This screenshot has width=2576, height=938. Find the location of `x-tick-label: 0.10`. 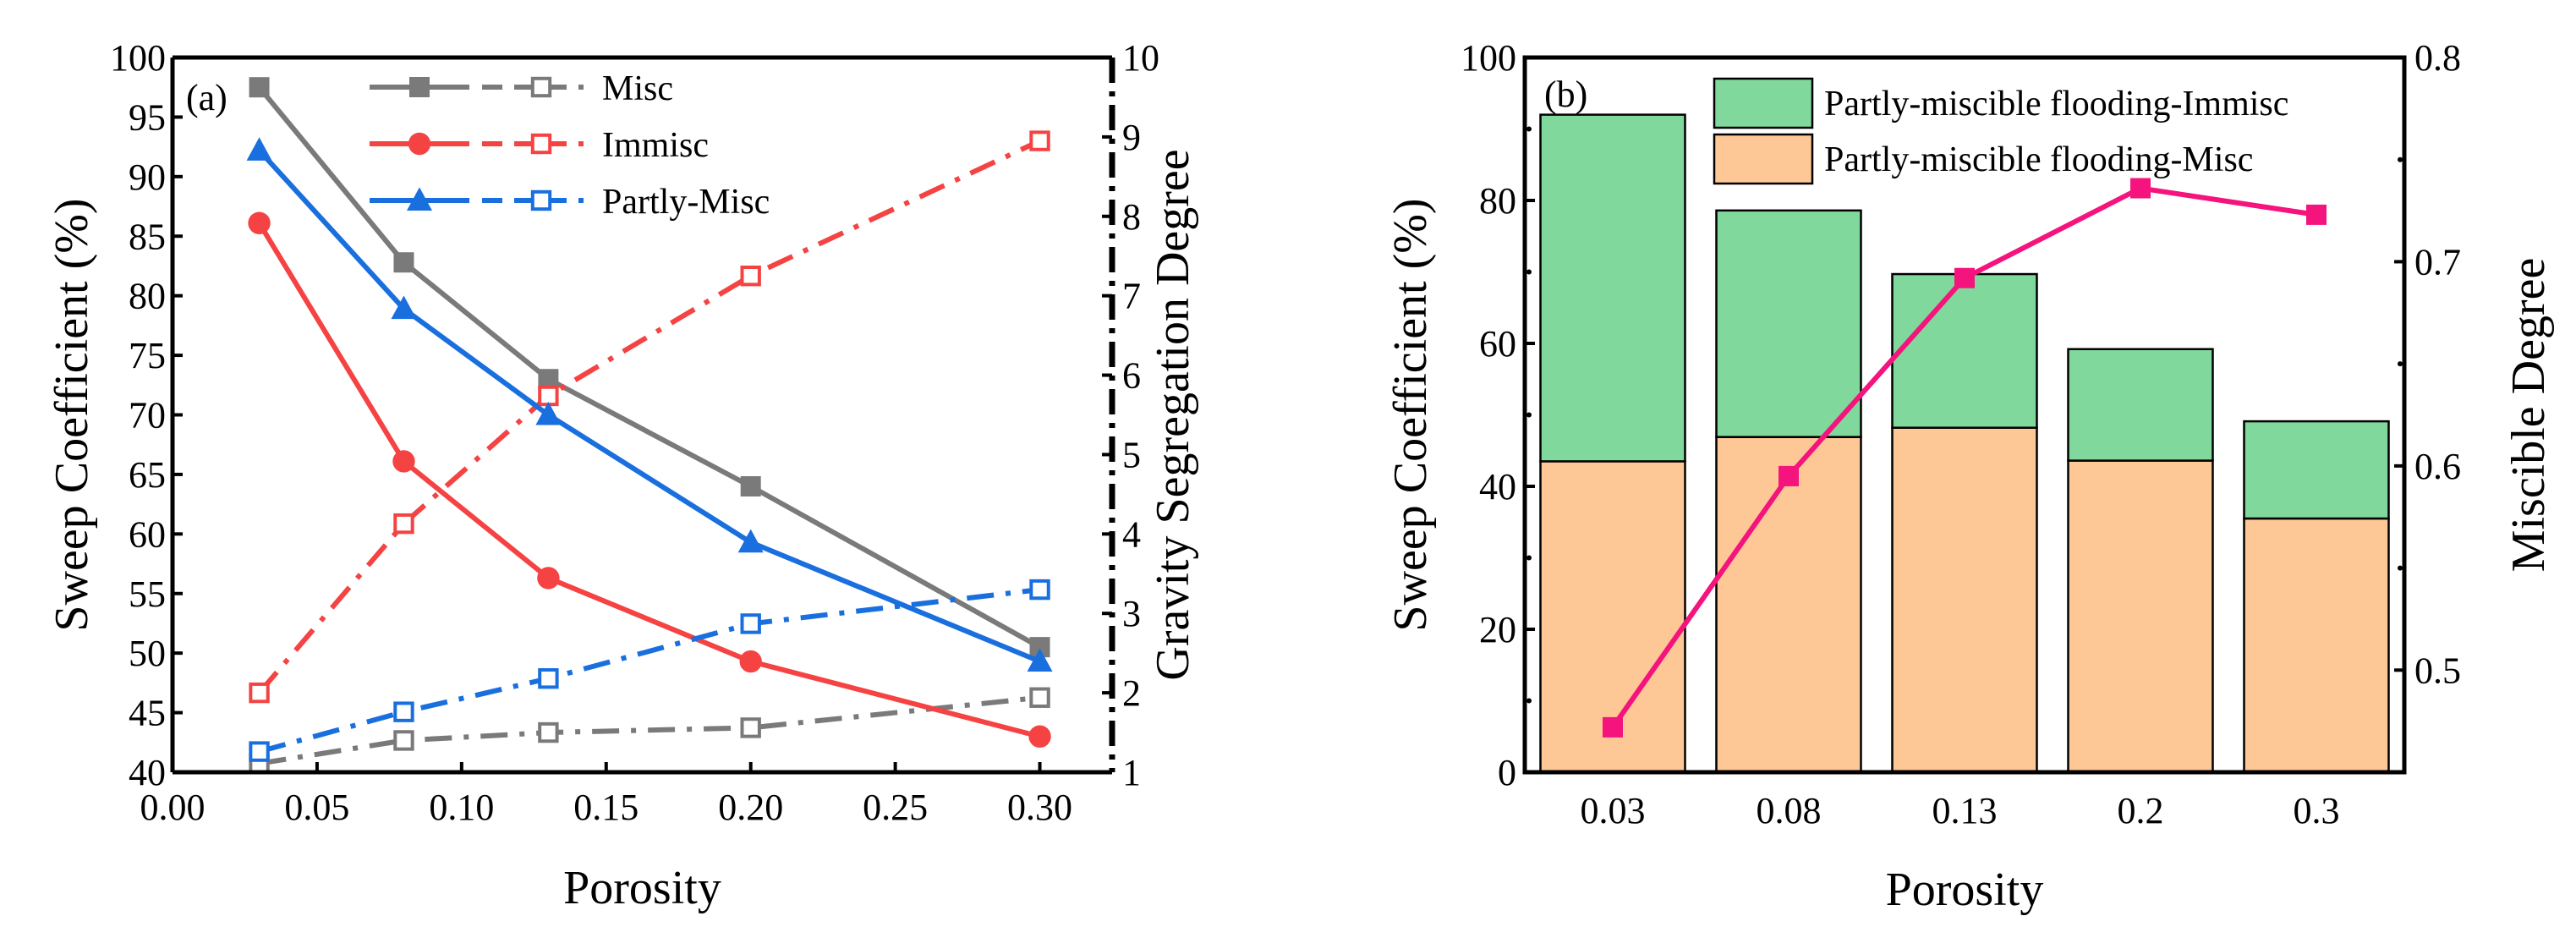

x-tick-label: 0.10 is located at coordinates (461, 807).